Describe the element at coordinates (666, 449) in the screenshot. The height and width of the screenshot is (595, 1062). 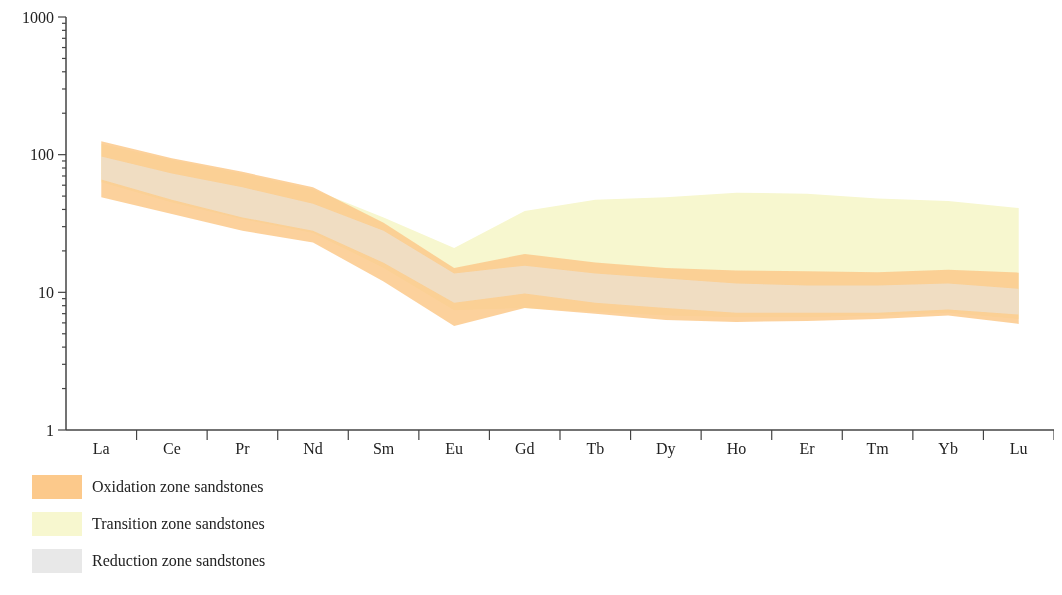
I see `x-tick-label: Dy` at that location.